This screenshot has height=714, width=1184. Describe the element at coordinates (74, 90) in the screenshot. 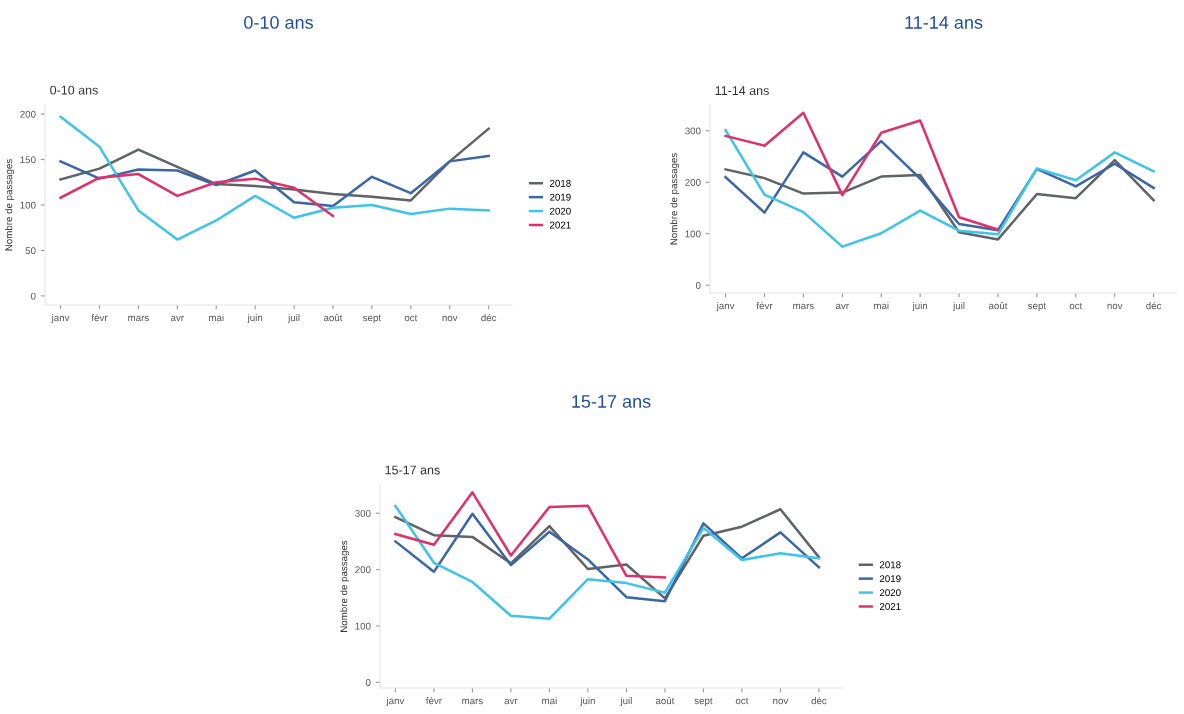

I see `chart-subtitle: 0-10 ans` at that location.